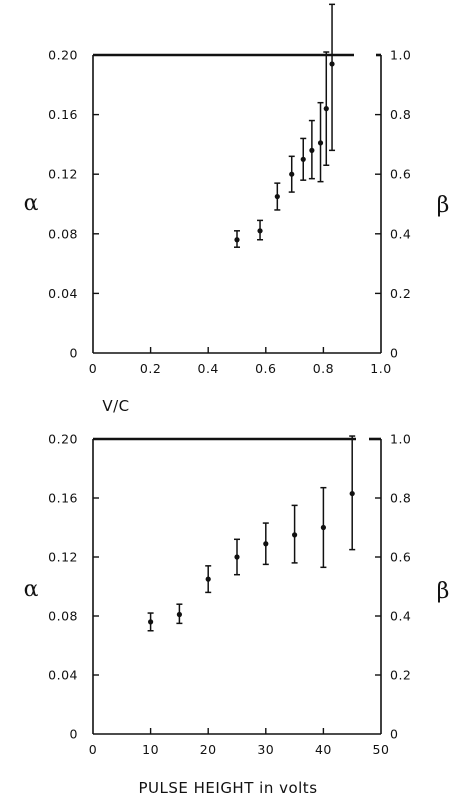 The height and width of the screenshot is (804, 451). Describe the element at coordinates (227, 788) in the screenshot. I see `x-axis-label: PULSE HEIGHT in volts` at that location.